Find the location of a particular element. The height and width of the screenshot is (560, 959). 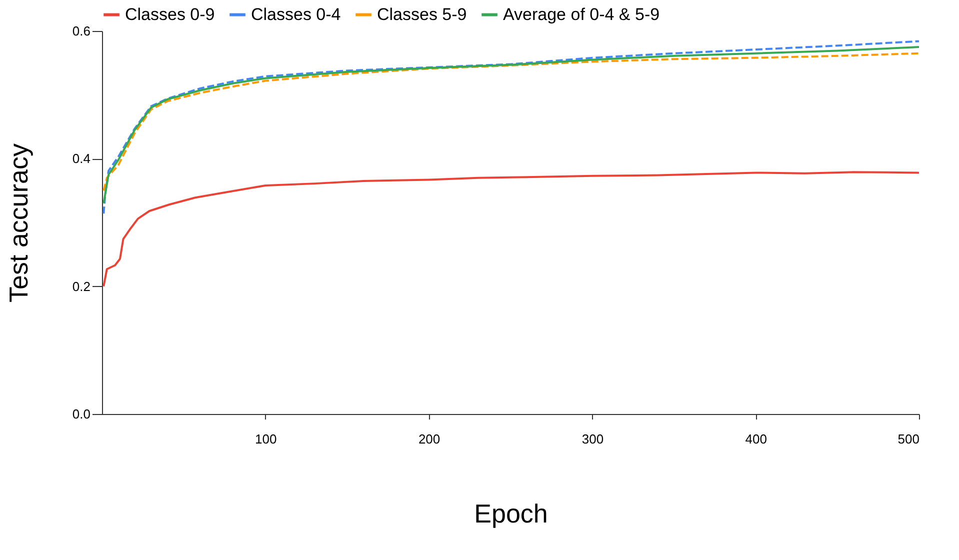

x-tick-label: 400 is located at coordinates (756, 439).